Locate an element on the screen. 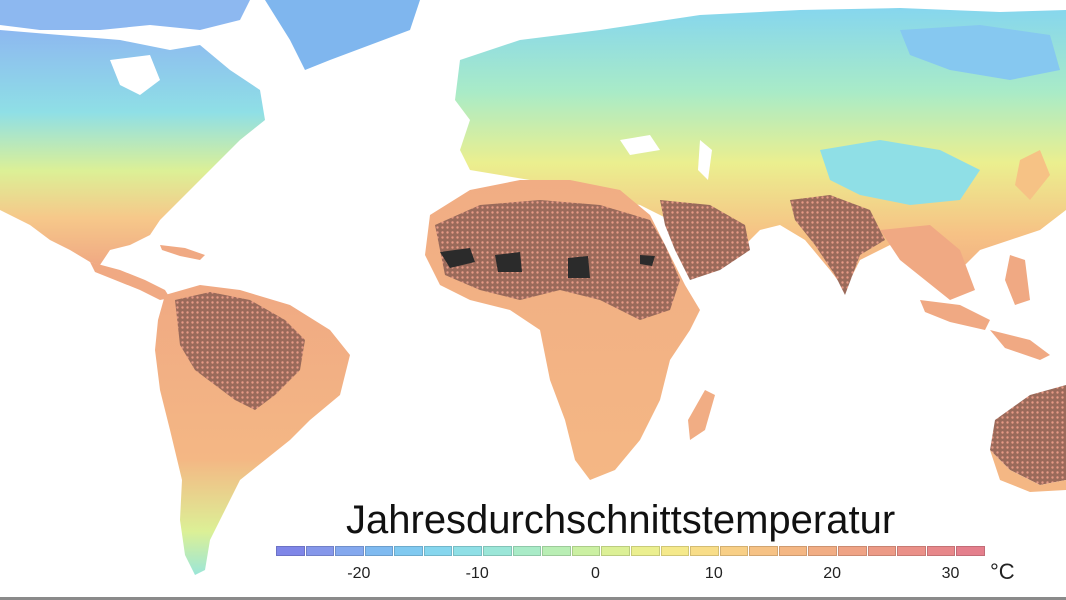  japan is located at coordinates (1032, 175).